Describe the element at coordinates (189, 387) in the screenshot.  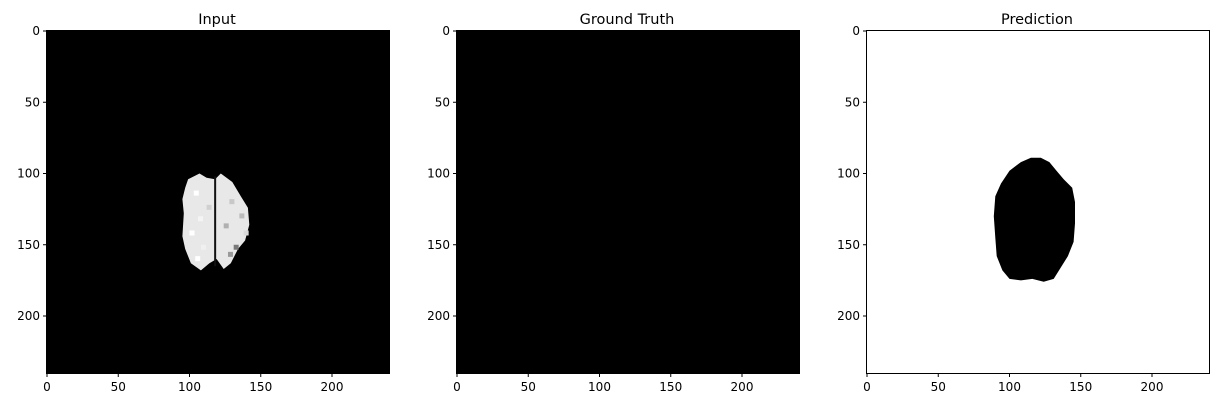
I see `input-x-tick-label: 100` at that location.